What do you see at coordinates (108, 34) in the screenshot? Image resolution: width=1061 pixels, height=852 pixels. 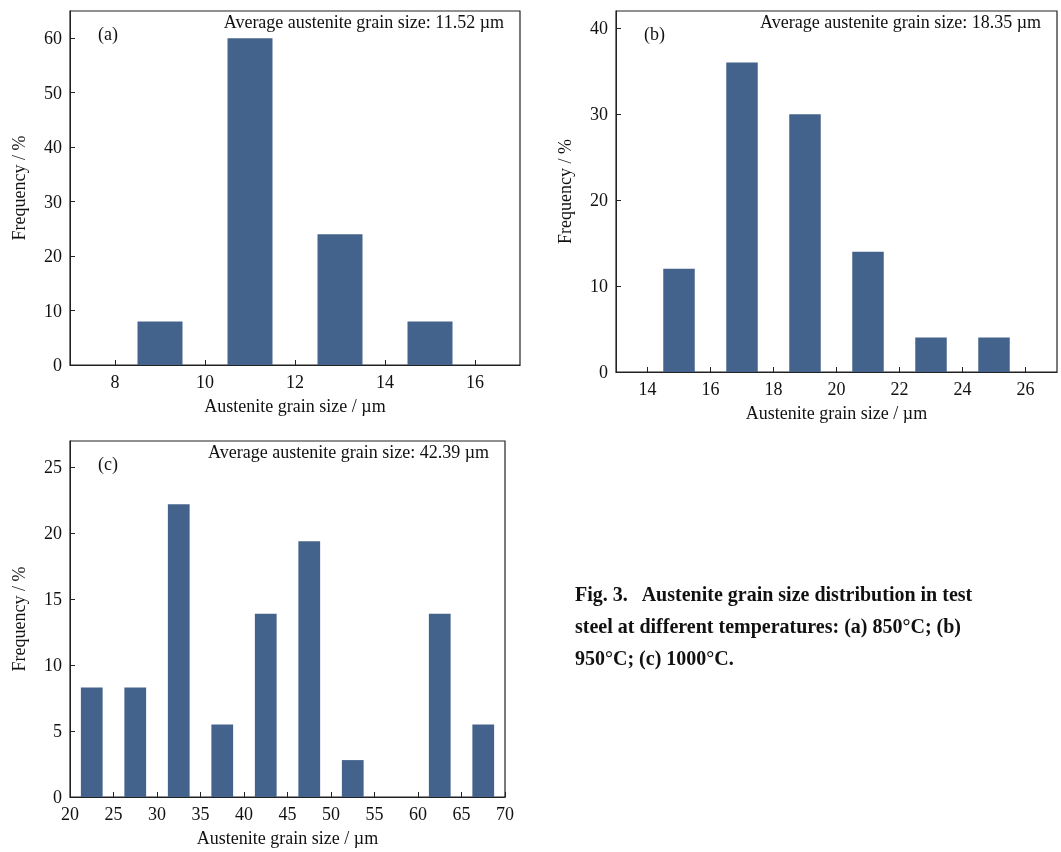 I see `annotation: (a)` at bounding box center [108, 34].